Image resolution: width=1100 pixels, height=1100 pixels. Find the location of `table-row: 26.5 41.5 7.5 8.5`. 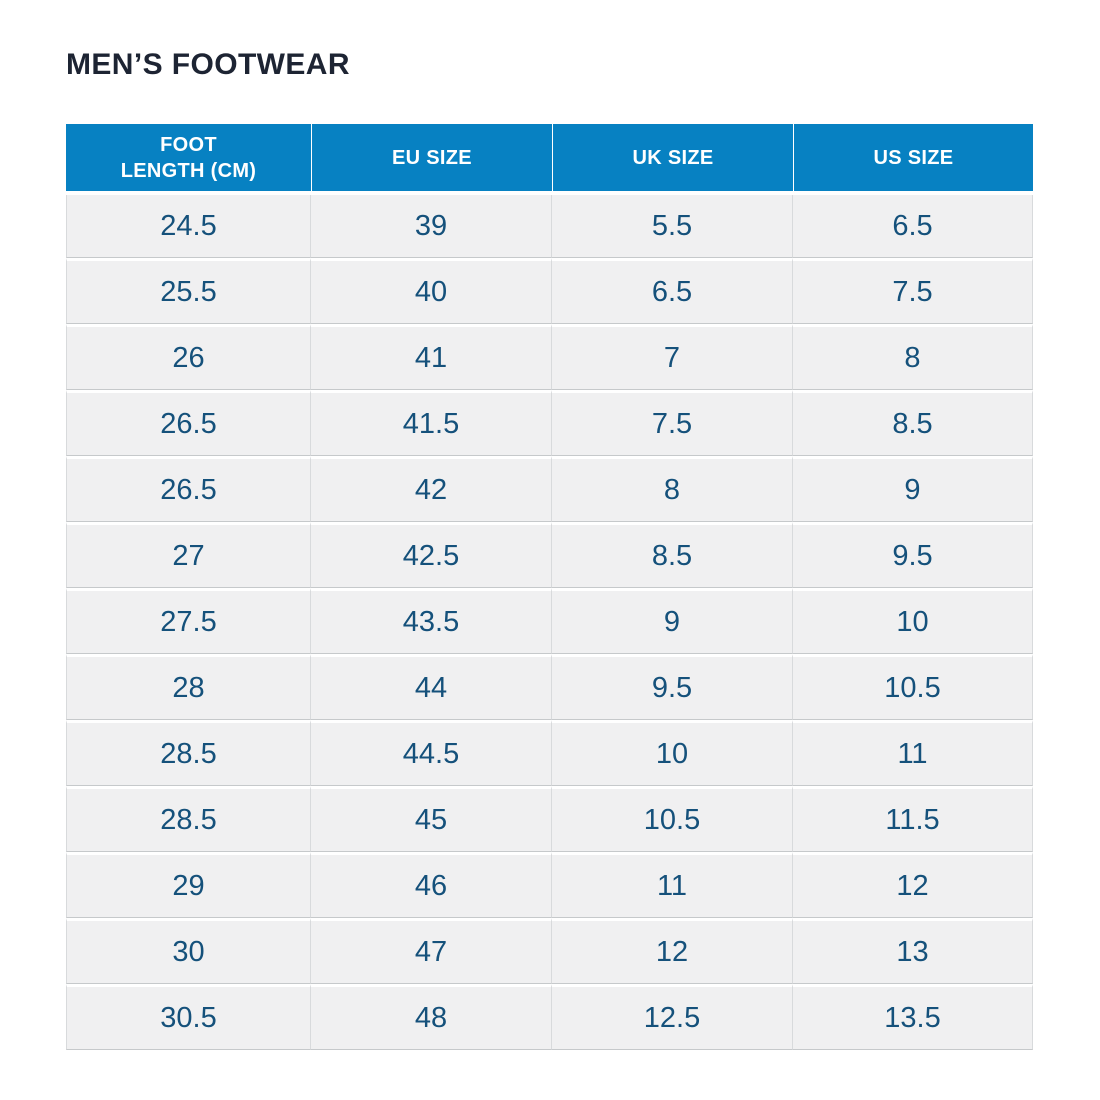

table-row: 26.5 41.5 7.5 8.5 is located at coordinates (549, 423).